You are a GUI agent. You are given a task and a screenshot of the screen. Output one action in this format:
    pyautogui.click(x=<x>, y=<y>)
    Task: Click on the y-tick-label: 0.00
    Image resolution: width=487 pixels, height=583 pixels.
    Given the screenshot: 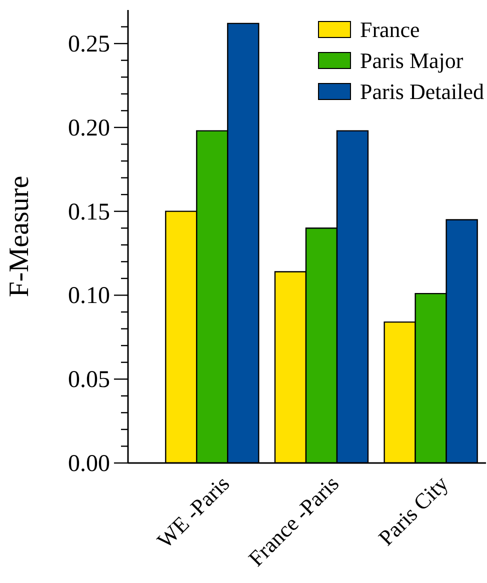 What is the action you would take?
    pyautogui.click(x=89, y=464)
    